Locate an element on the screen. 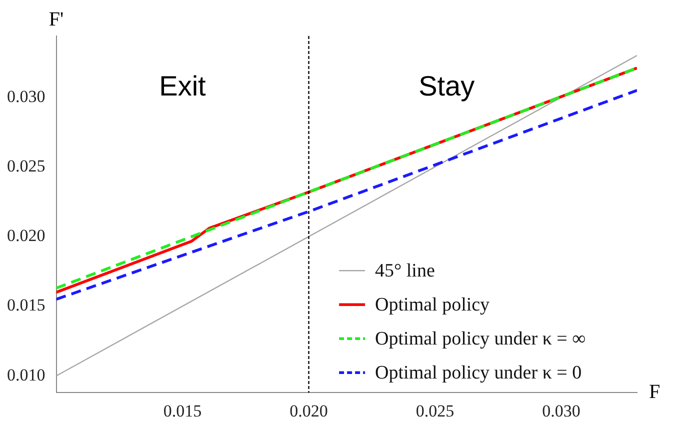 Image resolution: width=673 pixels, height=429 pixels. x-tick-label: 0.025 is located at coordinates (435, 410).